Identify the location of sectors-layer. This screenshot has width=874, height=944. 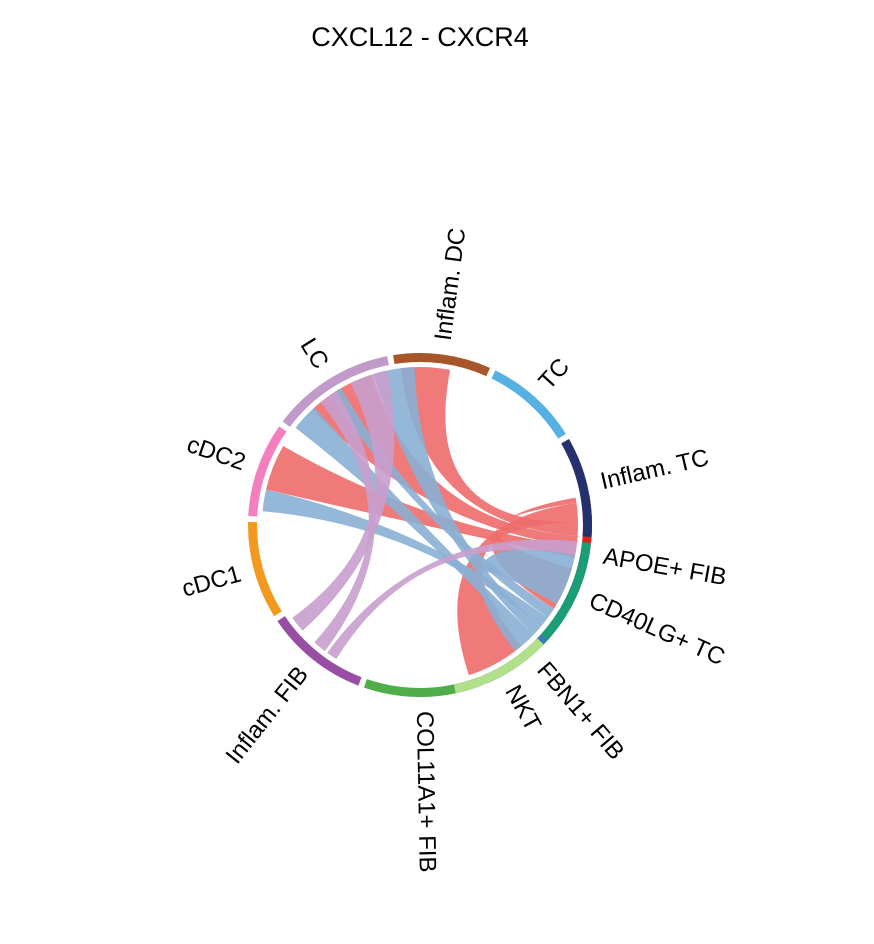
(420, 525).